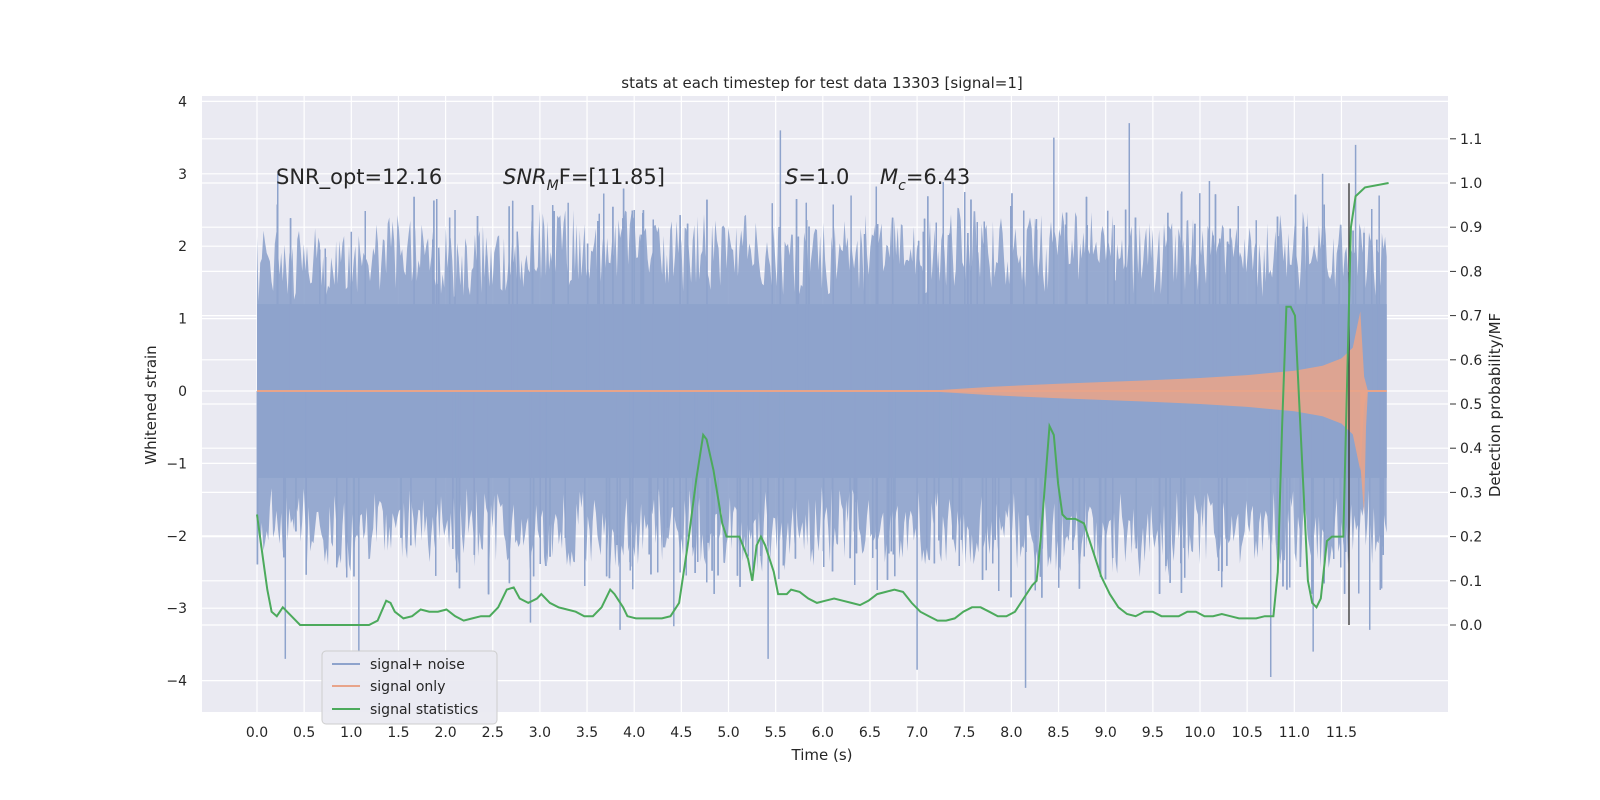 This screenshot has width=1600, height=800. What do you see at coordinates (176, 537) in the screenshot?
I see `y-tick-label: −2` at bounding box center [176, 537].